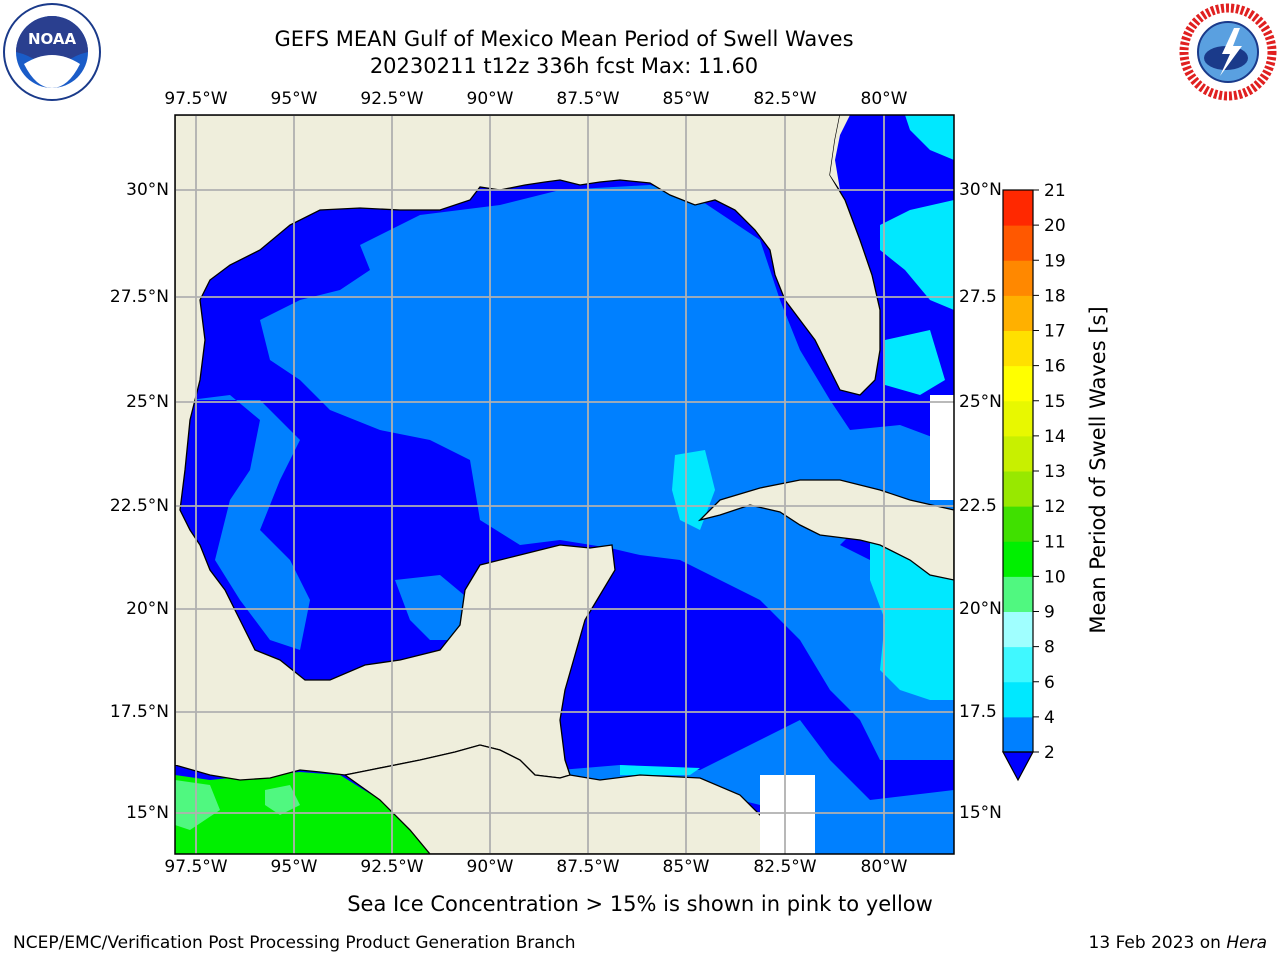  I want to click on swell-contour-4-6s-florida, so click(917, 255).